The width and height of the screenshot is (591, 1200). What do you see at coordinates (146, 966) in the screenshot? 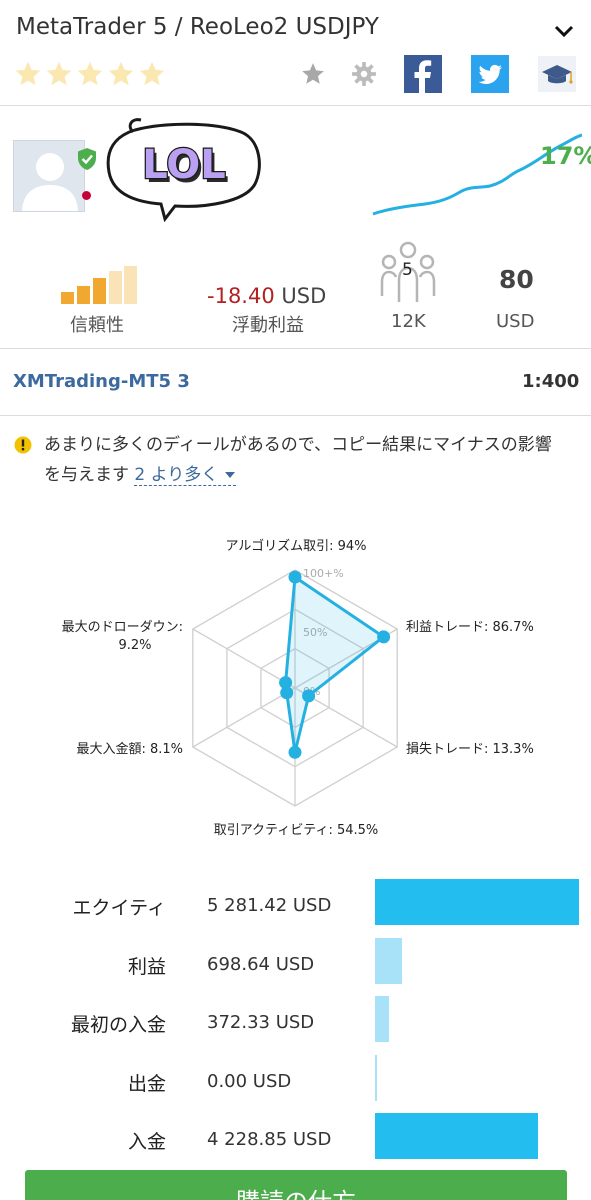
I see `financial-label: 利益` at bounding box center [146, 966].